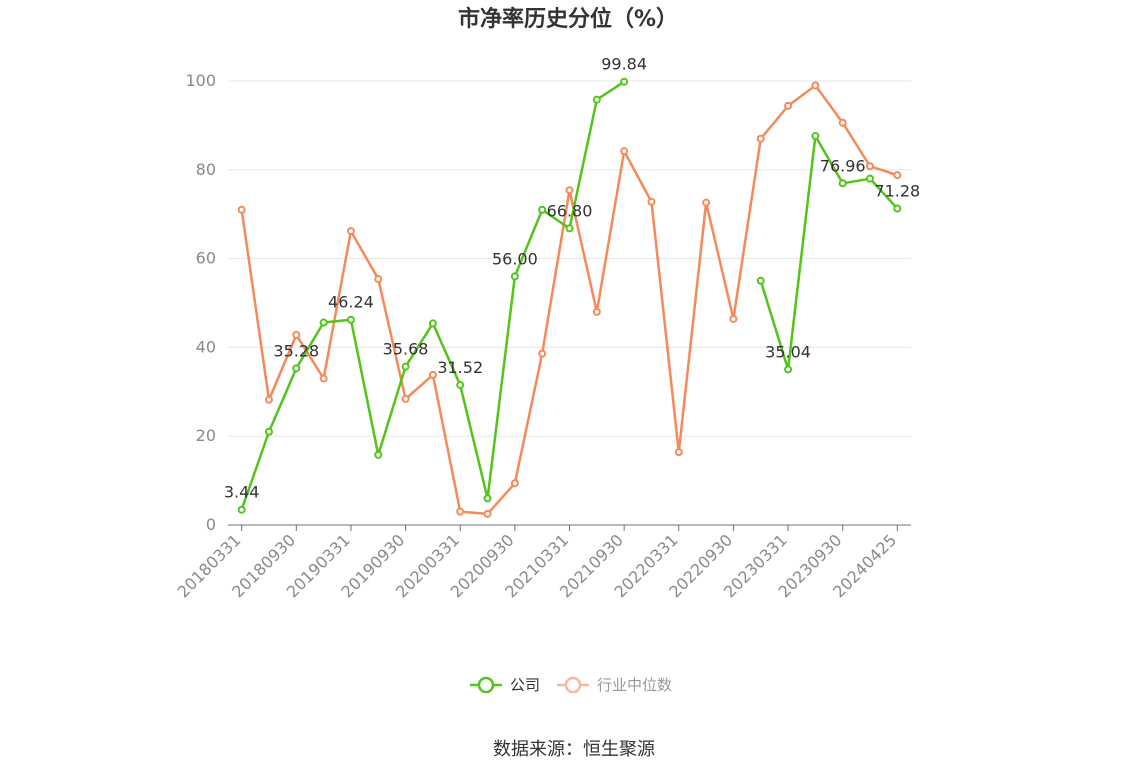 This screenshot has height=776, width=1148. Describe the element at coordinates (206, 169) in the screenshot. I see `y-tick-label: 80` at that location.